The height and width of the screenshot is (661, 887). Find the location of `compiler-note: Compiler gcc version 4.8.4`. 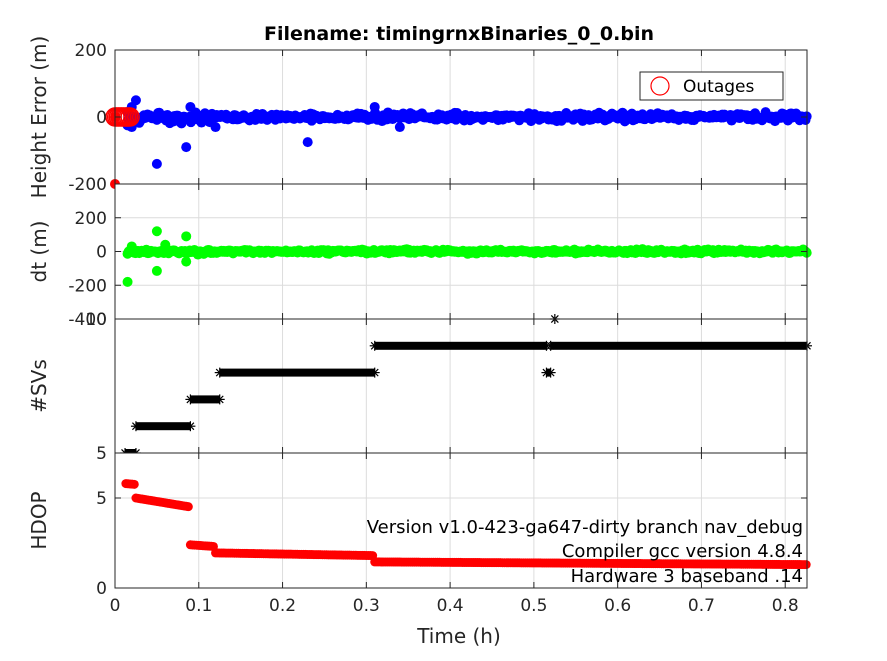

compiler-note: Compiler gcc version 4.8.4 is located at coordinates (682, 551).